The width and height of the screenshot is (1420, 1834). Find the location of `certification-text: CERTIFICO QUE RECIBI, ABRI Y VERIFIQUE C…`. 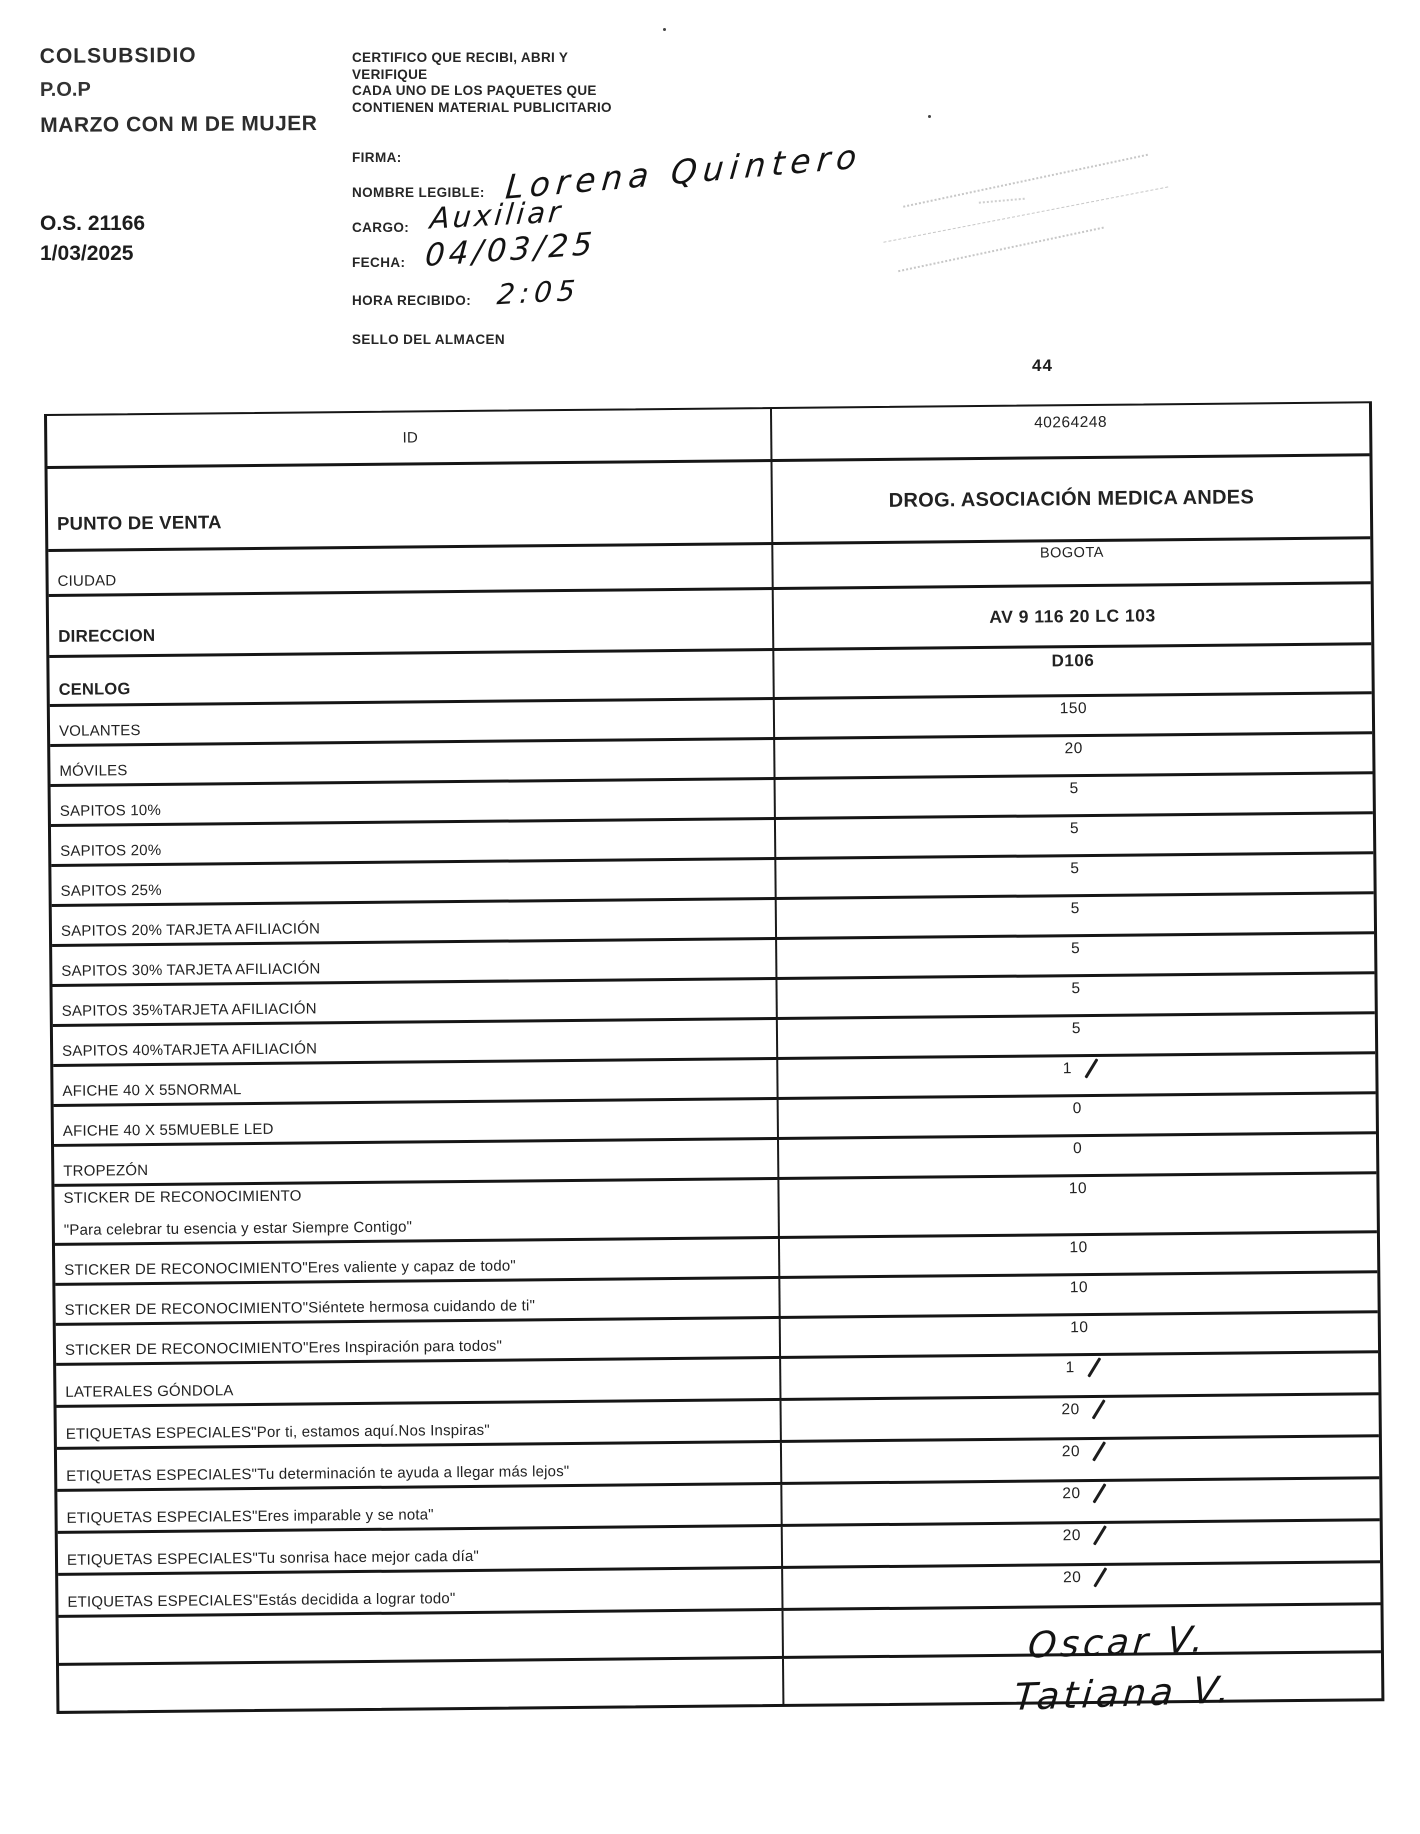

certification-text: CERTIFICO QUE RECIBI, ABRI Y VERIFIQUE C… is located at coordinates (562, 83).